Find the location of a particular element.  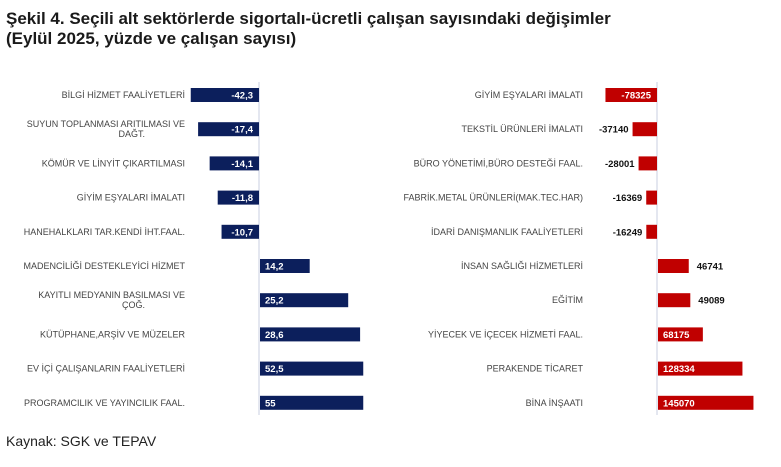

category-label: HANEHALKLARI TAR.KENDİ İHT.FAAL. is located at coordinates (104, 232).